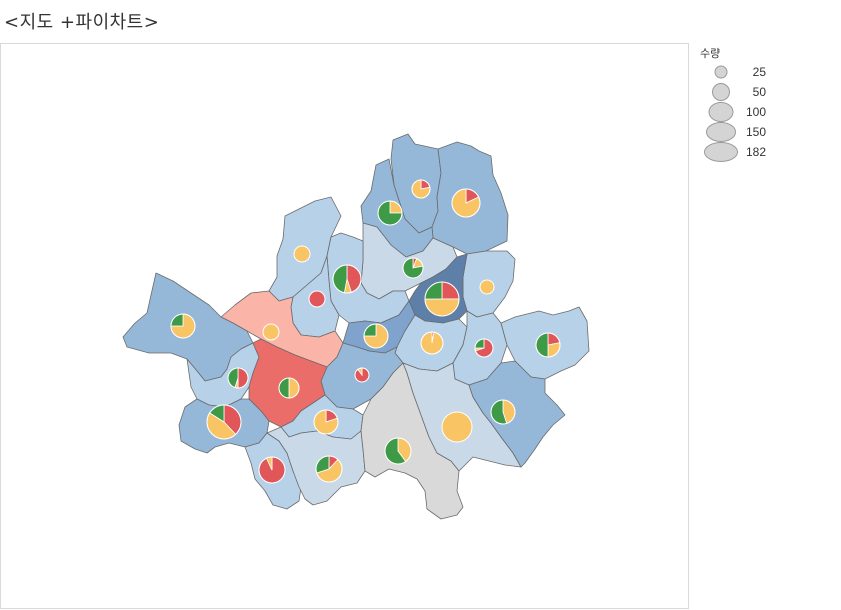  What do you see at coordinates (755, 112) in the screenshot?
I see `legend-label: 100` at bounding box center [755, 112].